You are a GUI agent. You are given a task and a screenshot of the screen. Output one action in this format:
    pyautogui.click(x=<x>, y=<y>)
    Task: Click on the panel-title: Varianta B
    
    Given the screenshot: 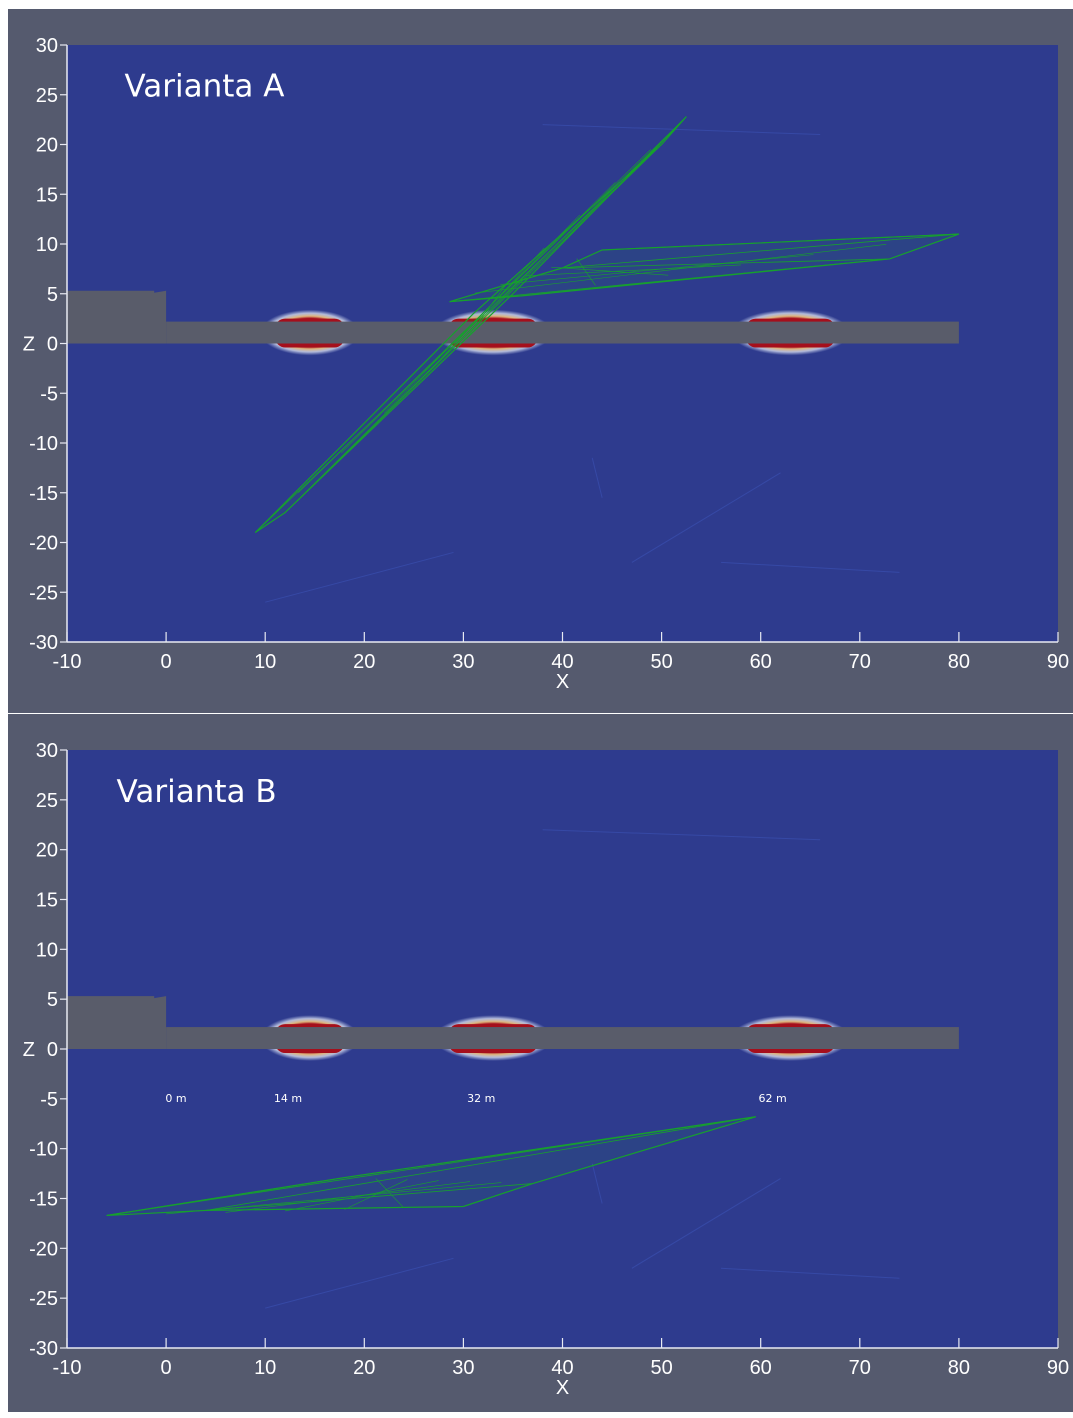 What is the action you would take?
    pyautogui.click(x=197, y=792)
    